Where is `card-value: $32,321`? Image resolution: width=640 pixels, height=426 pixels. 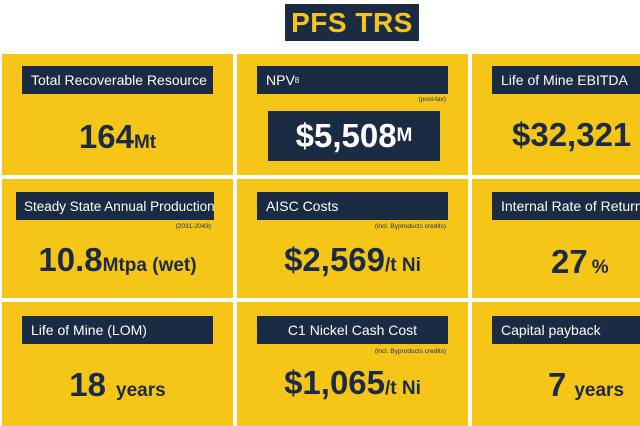
card-value: $32,321 is located at coordinates (576, 135).